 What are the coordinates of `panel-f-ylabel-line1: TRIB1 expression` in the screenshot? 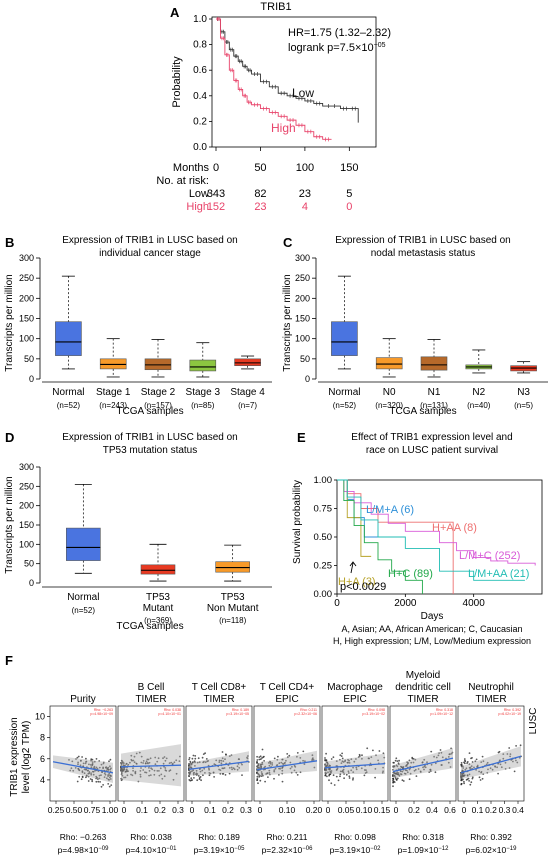 It's located at (14, 756).